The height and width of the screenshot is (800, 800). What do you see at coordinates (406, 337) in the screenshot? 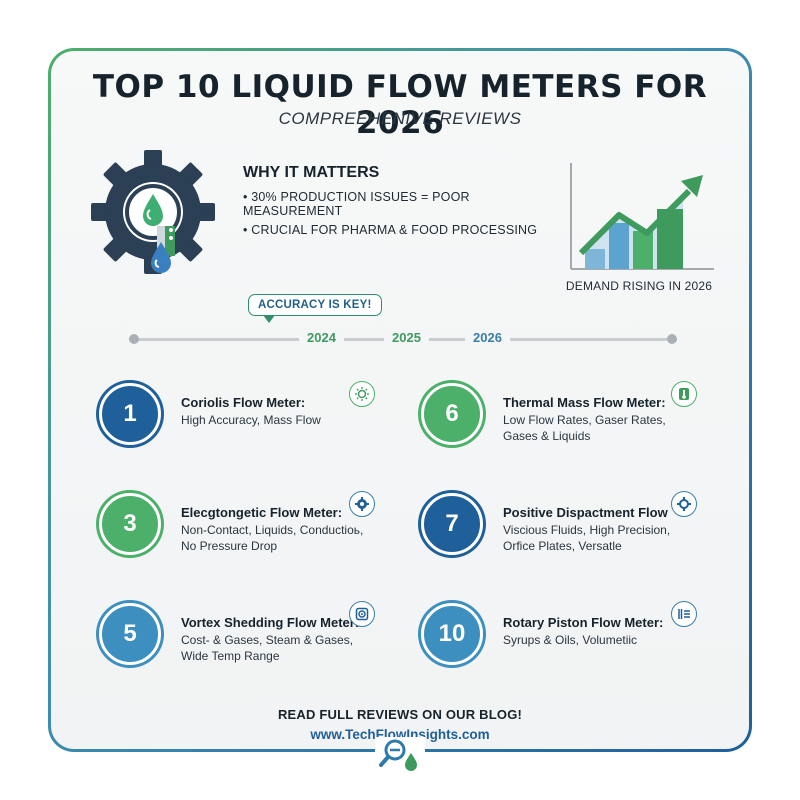
I see `timeline-year: 2025` at bounding box center [406, 337].